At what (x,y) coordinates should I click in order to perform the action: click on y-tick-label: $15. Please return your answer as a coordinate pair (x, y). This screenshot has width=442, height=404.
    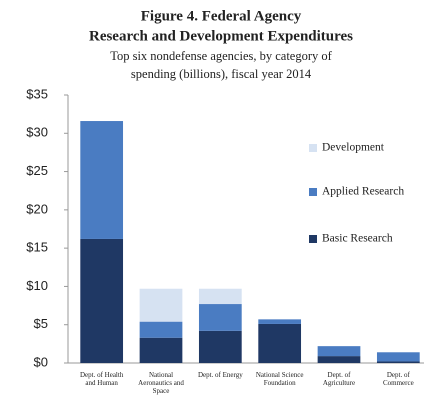
    Looking at the image, I should click on (37, 247).